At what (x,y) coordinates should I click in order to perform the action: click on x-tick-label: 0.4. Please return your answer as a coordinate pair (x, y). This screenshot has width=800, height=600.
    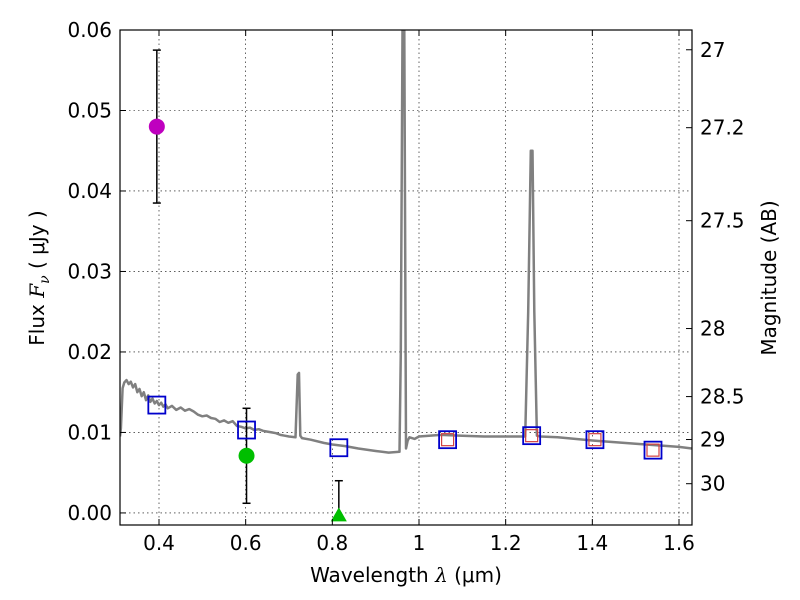
    Looking at the image, I should click on (159, 543).